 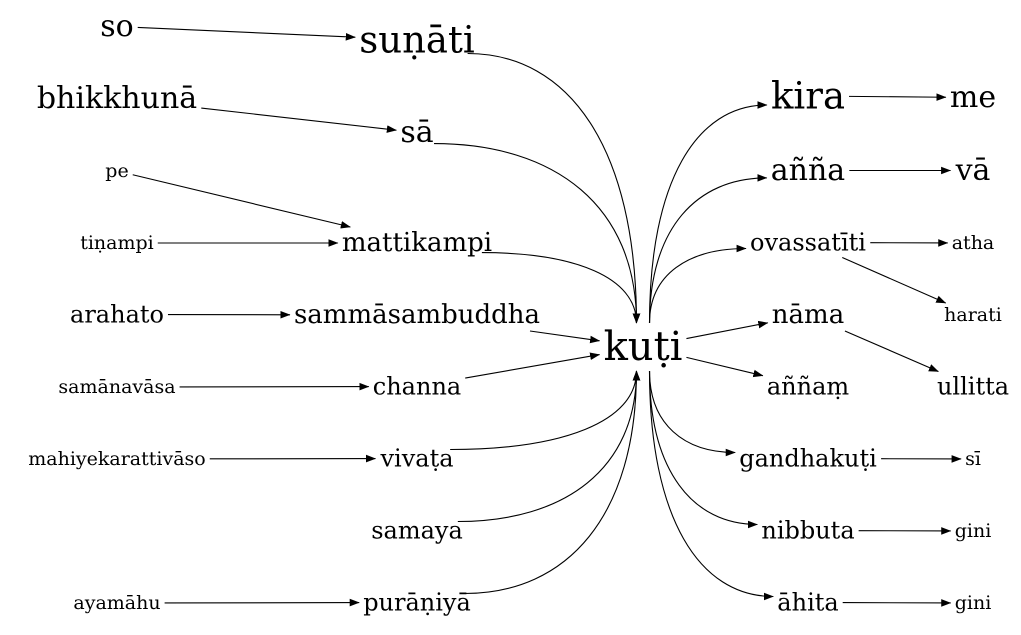 What do you see at coordinates (116, 387) in the screenshot?
I see `node-samanavasa: samānavāsa` at bounding box center [116, 387].